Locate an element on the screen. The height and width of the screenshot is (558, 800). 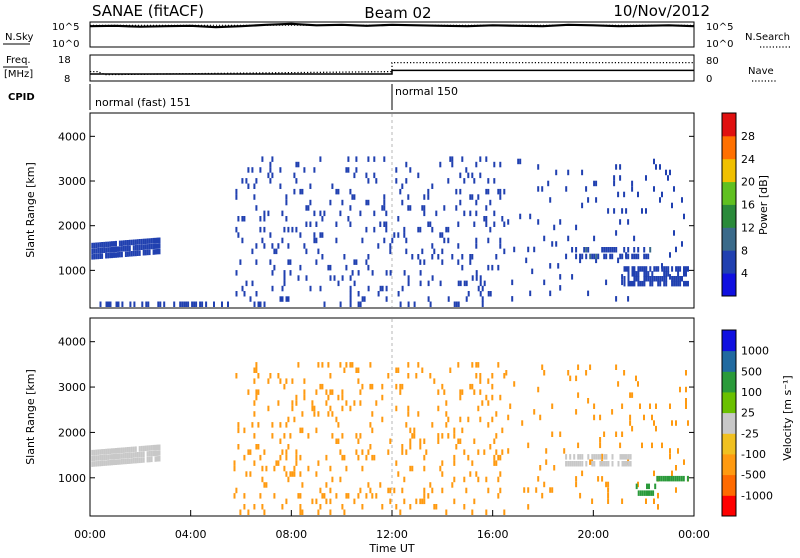
x-tick-label: 08:00 is located at coordinates (291, 534).